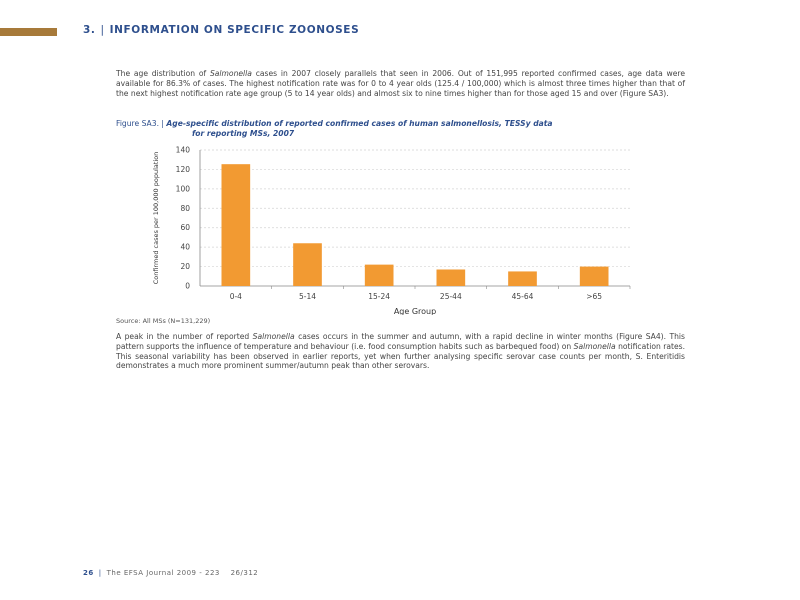 The image size is (800, 600). What do you see at coordinates (89, 30) in the screenshot?
I see `section-number: 3.` at bounding box center [89, 30].